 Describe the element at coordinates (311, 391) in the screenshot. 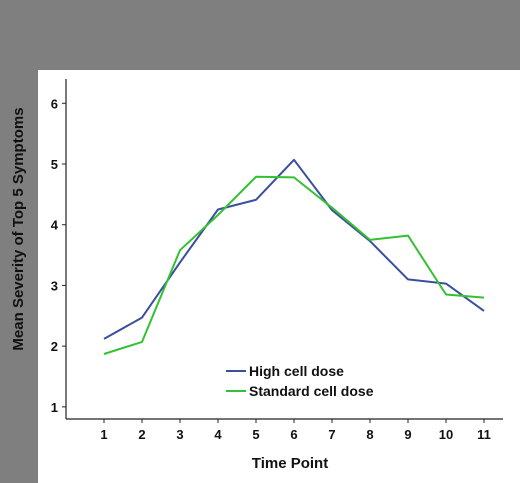

I see `legend-label: Standard cell dose` at that location.